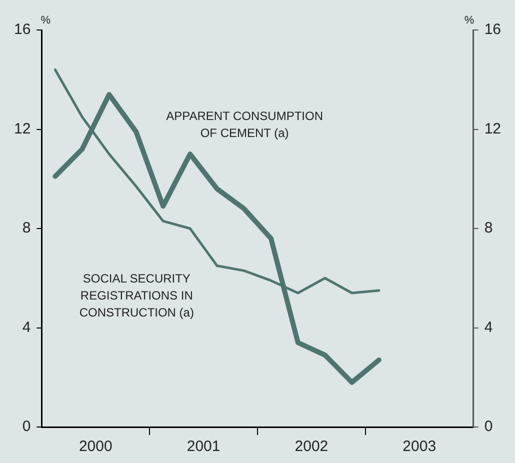 This screenshot has height=463, width=515. I want to click on y-tick-label: 12, so click(22, 129).